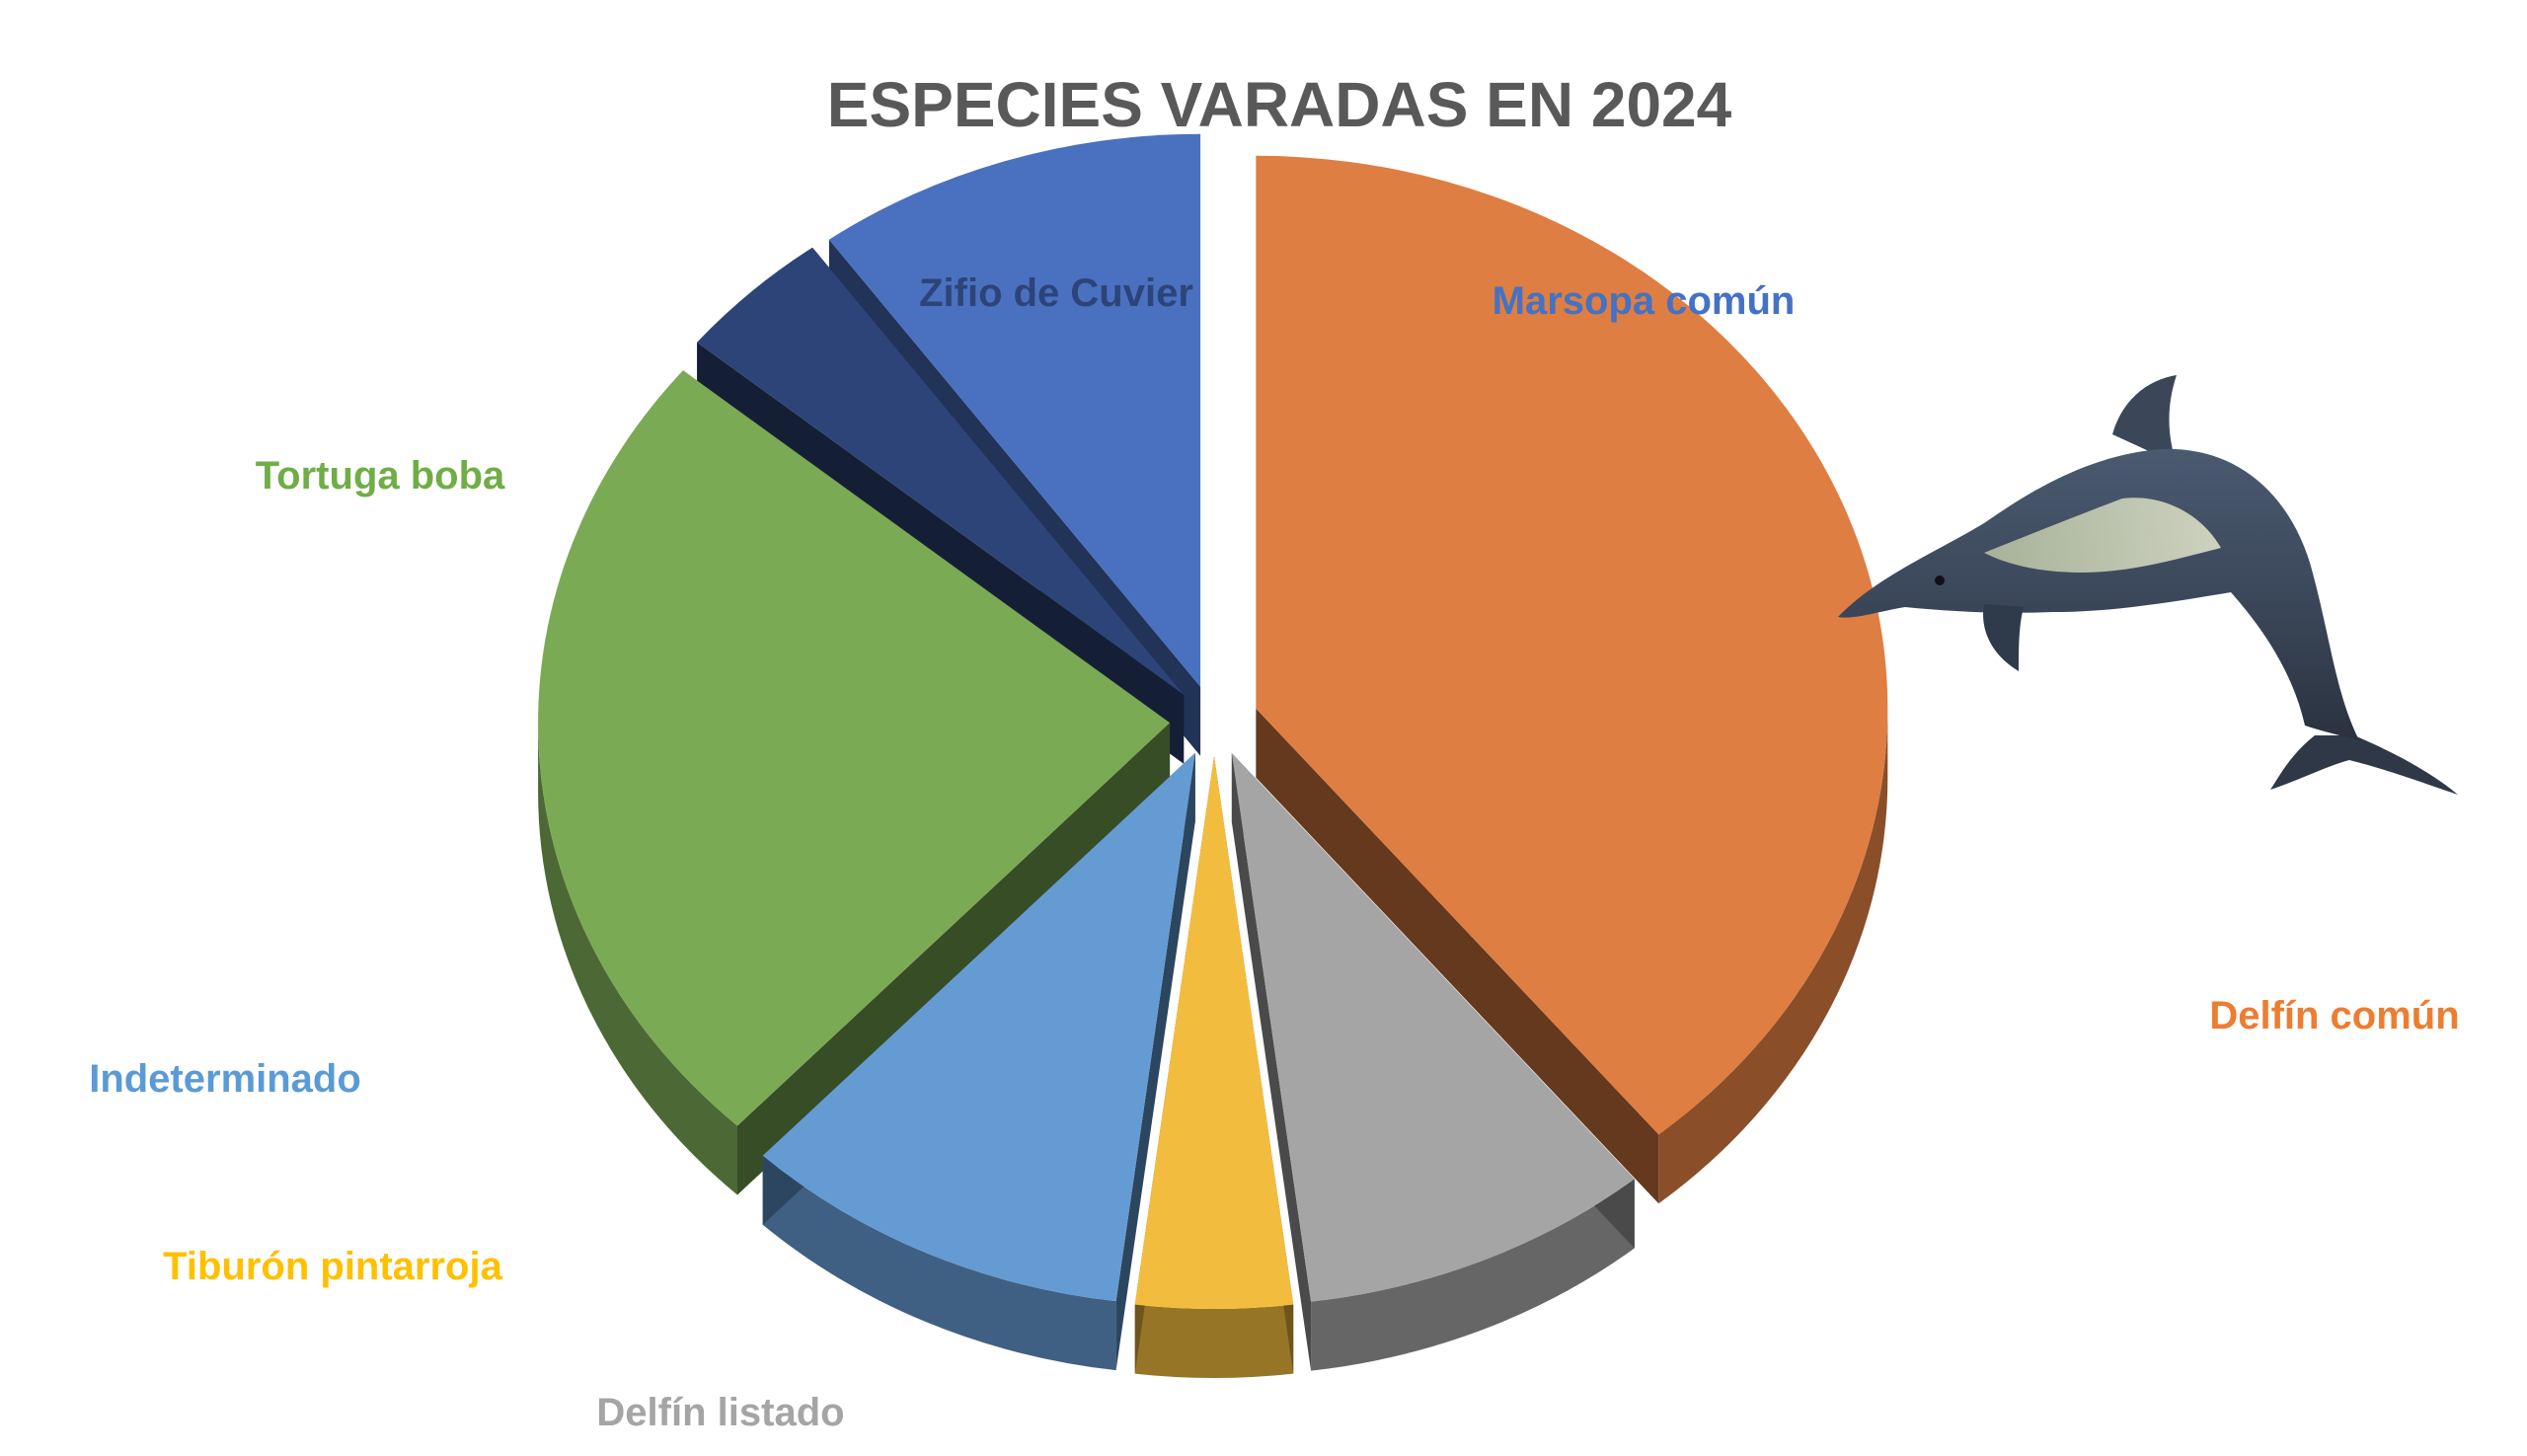 Image resolution: width=2527 pixels, height=1456 pixels. Describe the element at coordinates (953, 959) in the screenshot. I see `slice-wall-tortuga-boba` at that location.